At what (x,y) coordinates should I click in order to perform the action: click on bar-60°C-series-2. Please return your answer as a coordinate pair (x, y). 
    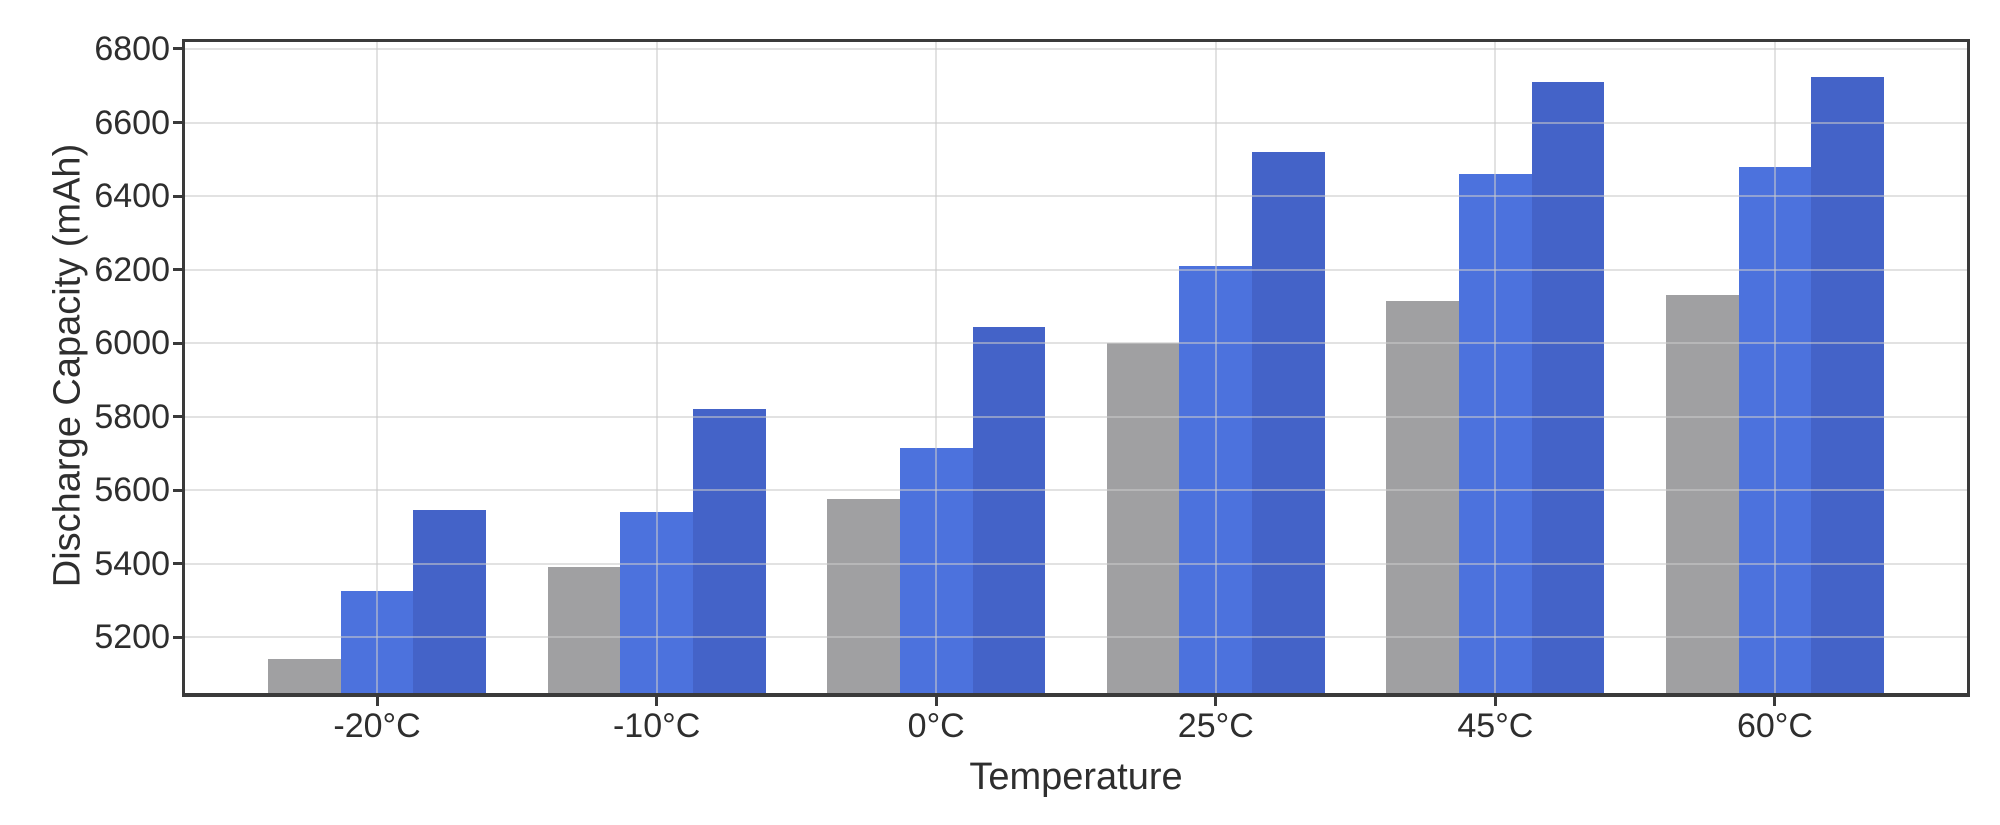
    Looking at the image, I should click on (1775, 429).